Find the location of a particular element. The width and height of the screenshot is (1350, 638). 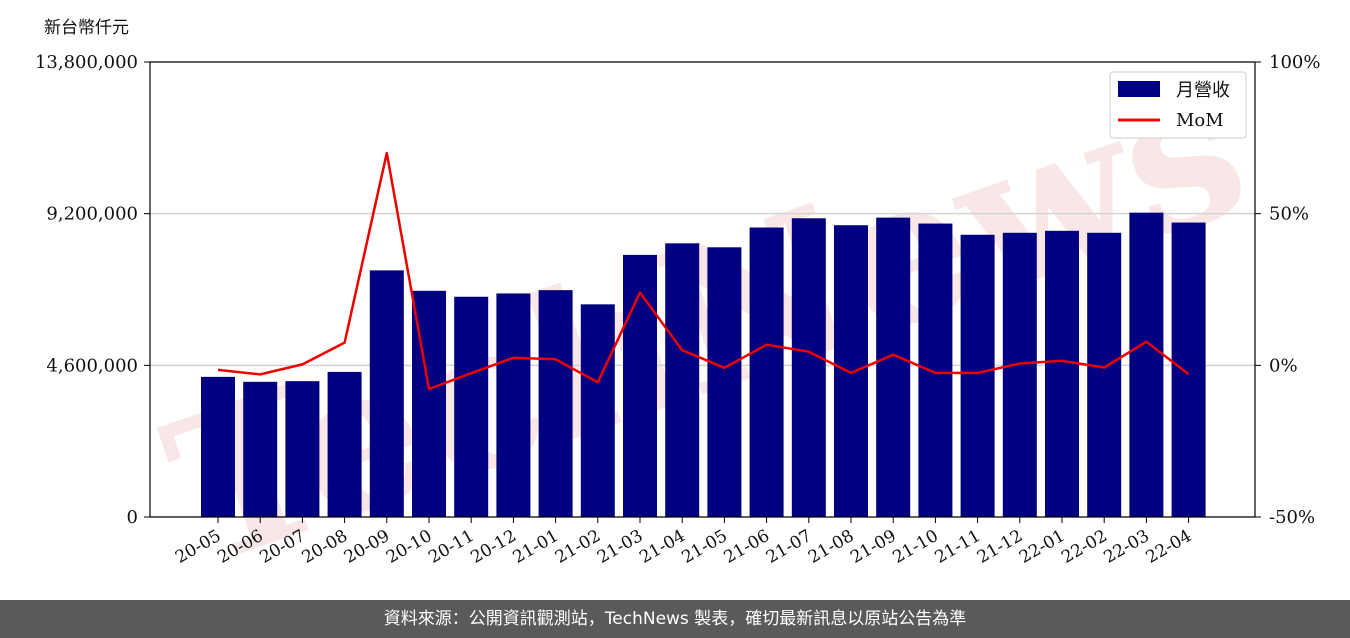

left-tick-label: 4,600,000 is located at coordinates (92, 365).